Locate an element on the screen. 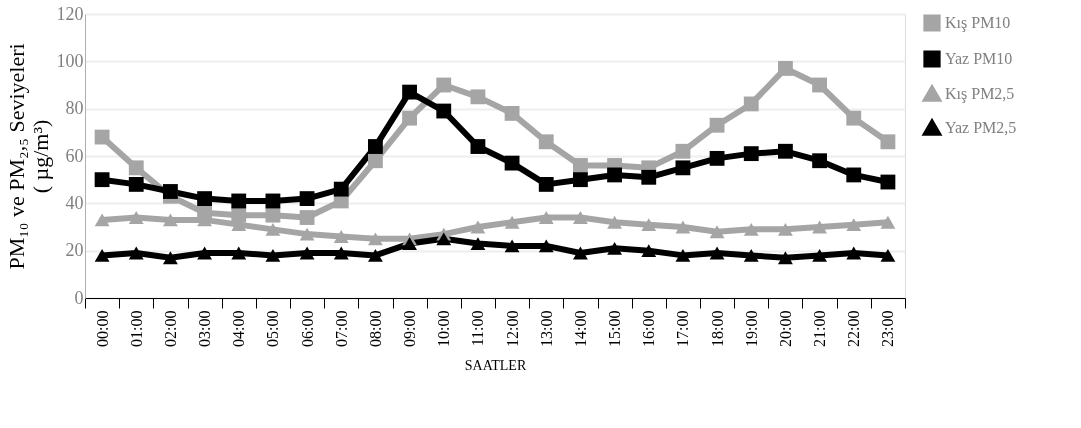  y-tick-label: 40 is located at coordinates (74, 202).